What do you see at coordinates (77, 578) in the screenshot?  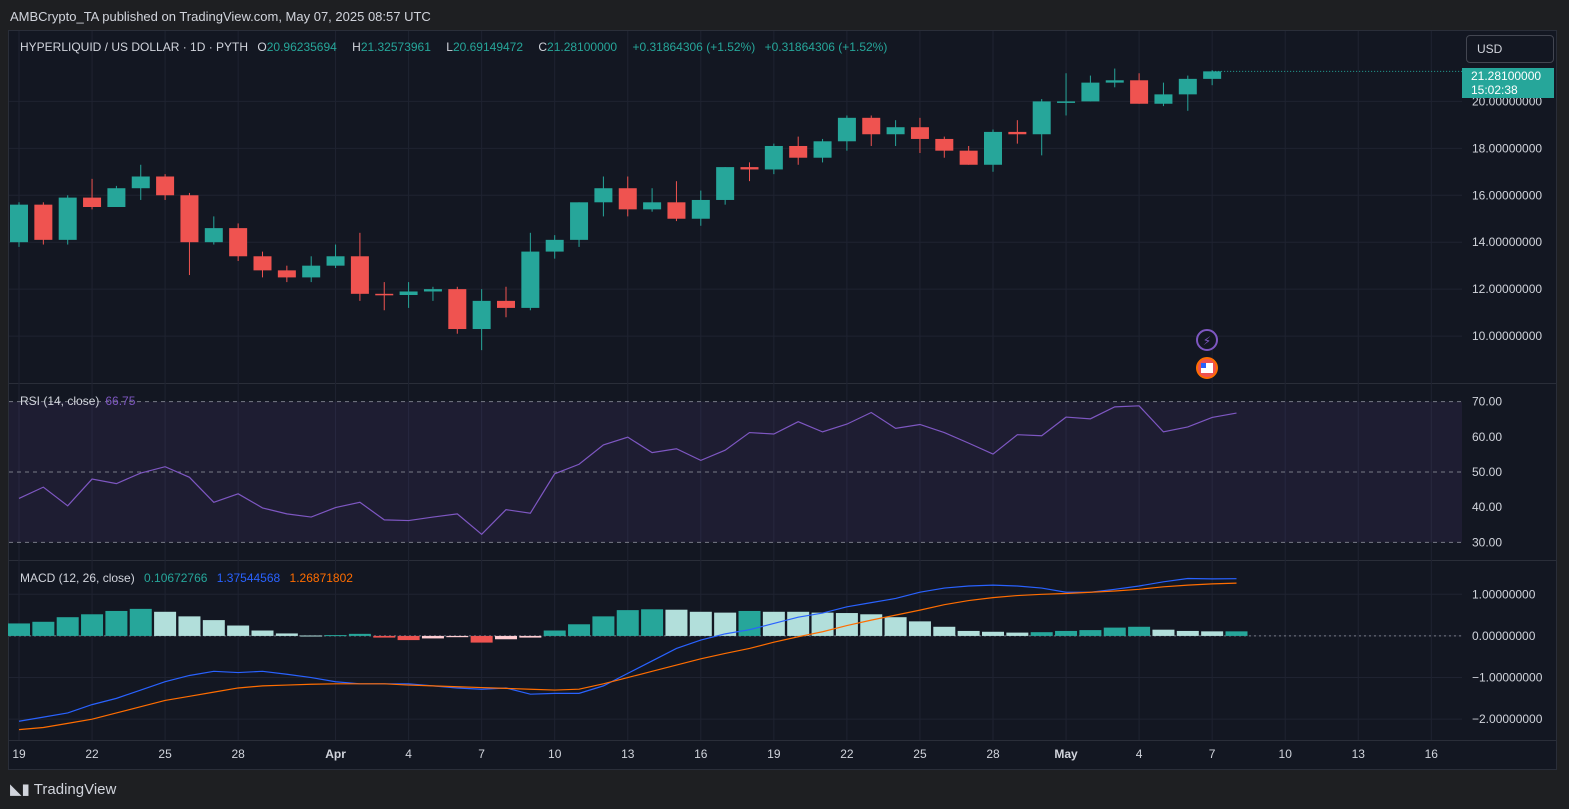 I see `macd-name: MACD (12, 26, close)` at bounding box center [77, 578].